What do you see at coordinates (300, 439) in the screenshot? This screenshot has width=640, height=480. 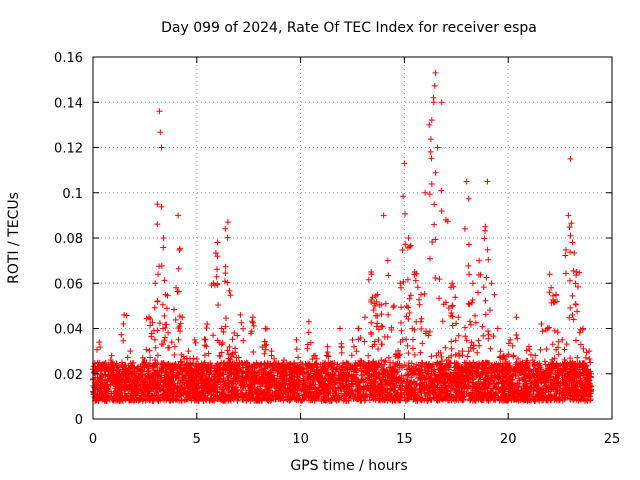 I see `x-tick-label: 10` at bounding box center [300, 439].